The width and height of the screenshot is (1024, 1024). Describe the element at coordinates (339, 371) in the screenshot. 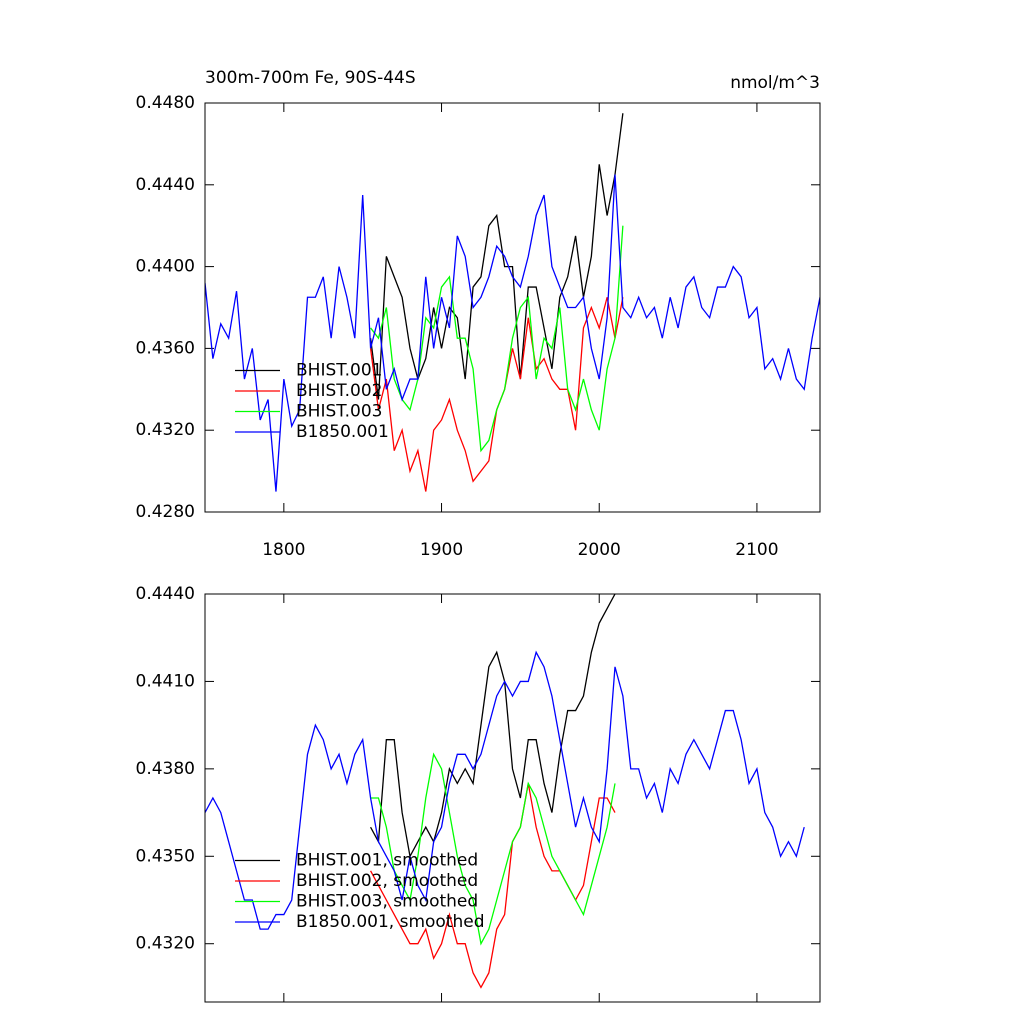

I see `legend-label: BHIST.001` at that location.